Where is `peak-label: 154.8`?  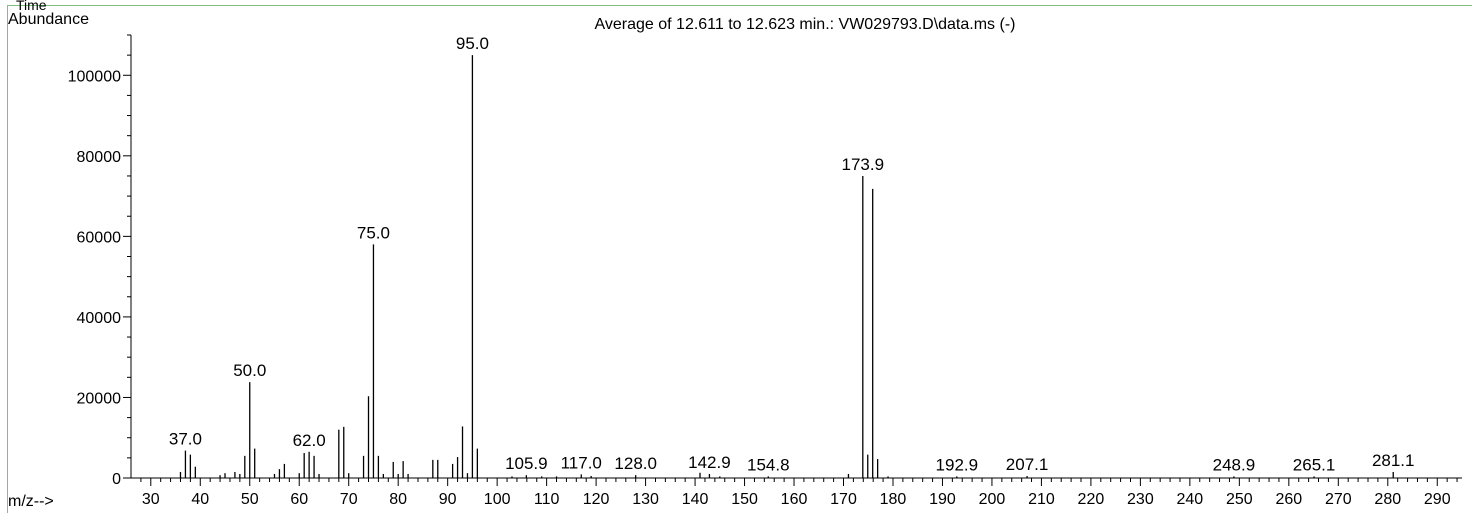
peak-label: 154.8 is located at coordinates (768, 464).